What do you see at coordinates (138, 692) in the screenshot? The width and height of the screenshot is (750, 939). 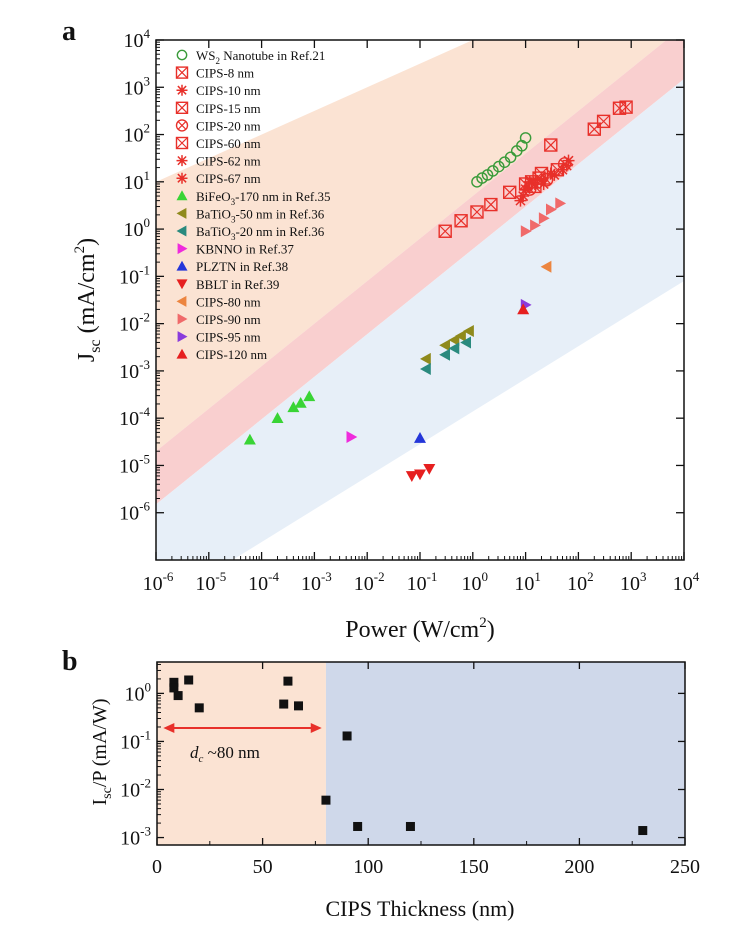 I see `b-y-tick-label: 10⁰` at bounding box center [138, 692].